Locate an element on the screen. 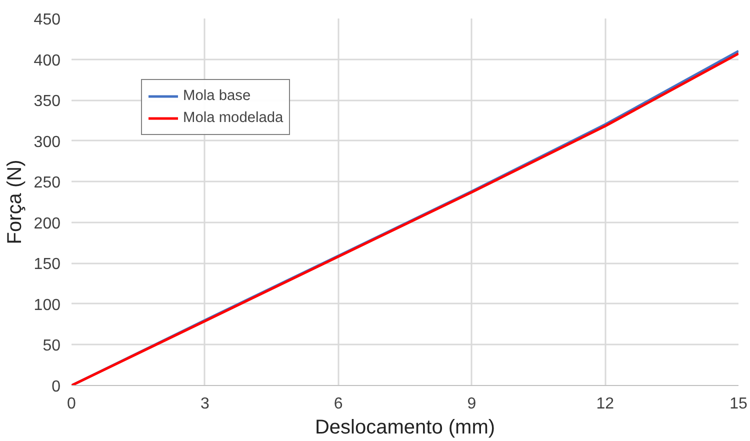 Image resolution: width=750 pixels, height=441 pixels. y-tick-label: 300 is located at coordinates (47, 142).